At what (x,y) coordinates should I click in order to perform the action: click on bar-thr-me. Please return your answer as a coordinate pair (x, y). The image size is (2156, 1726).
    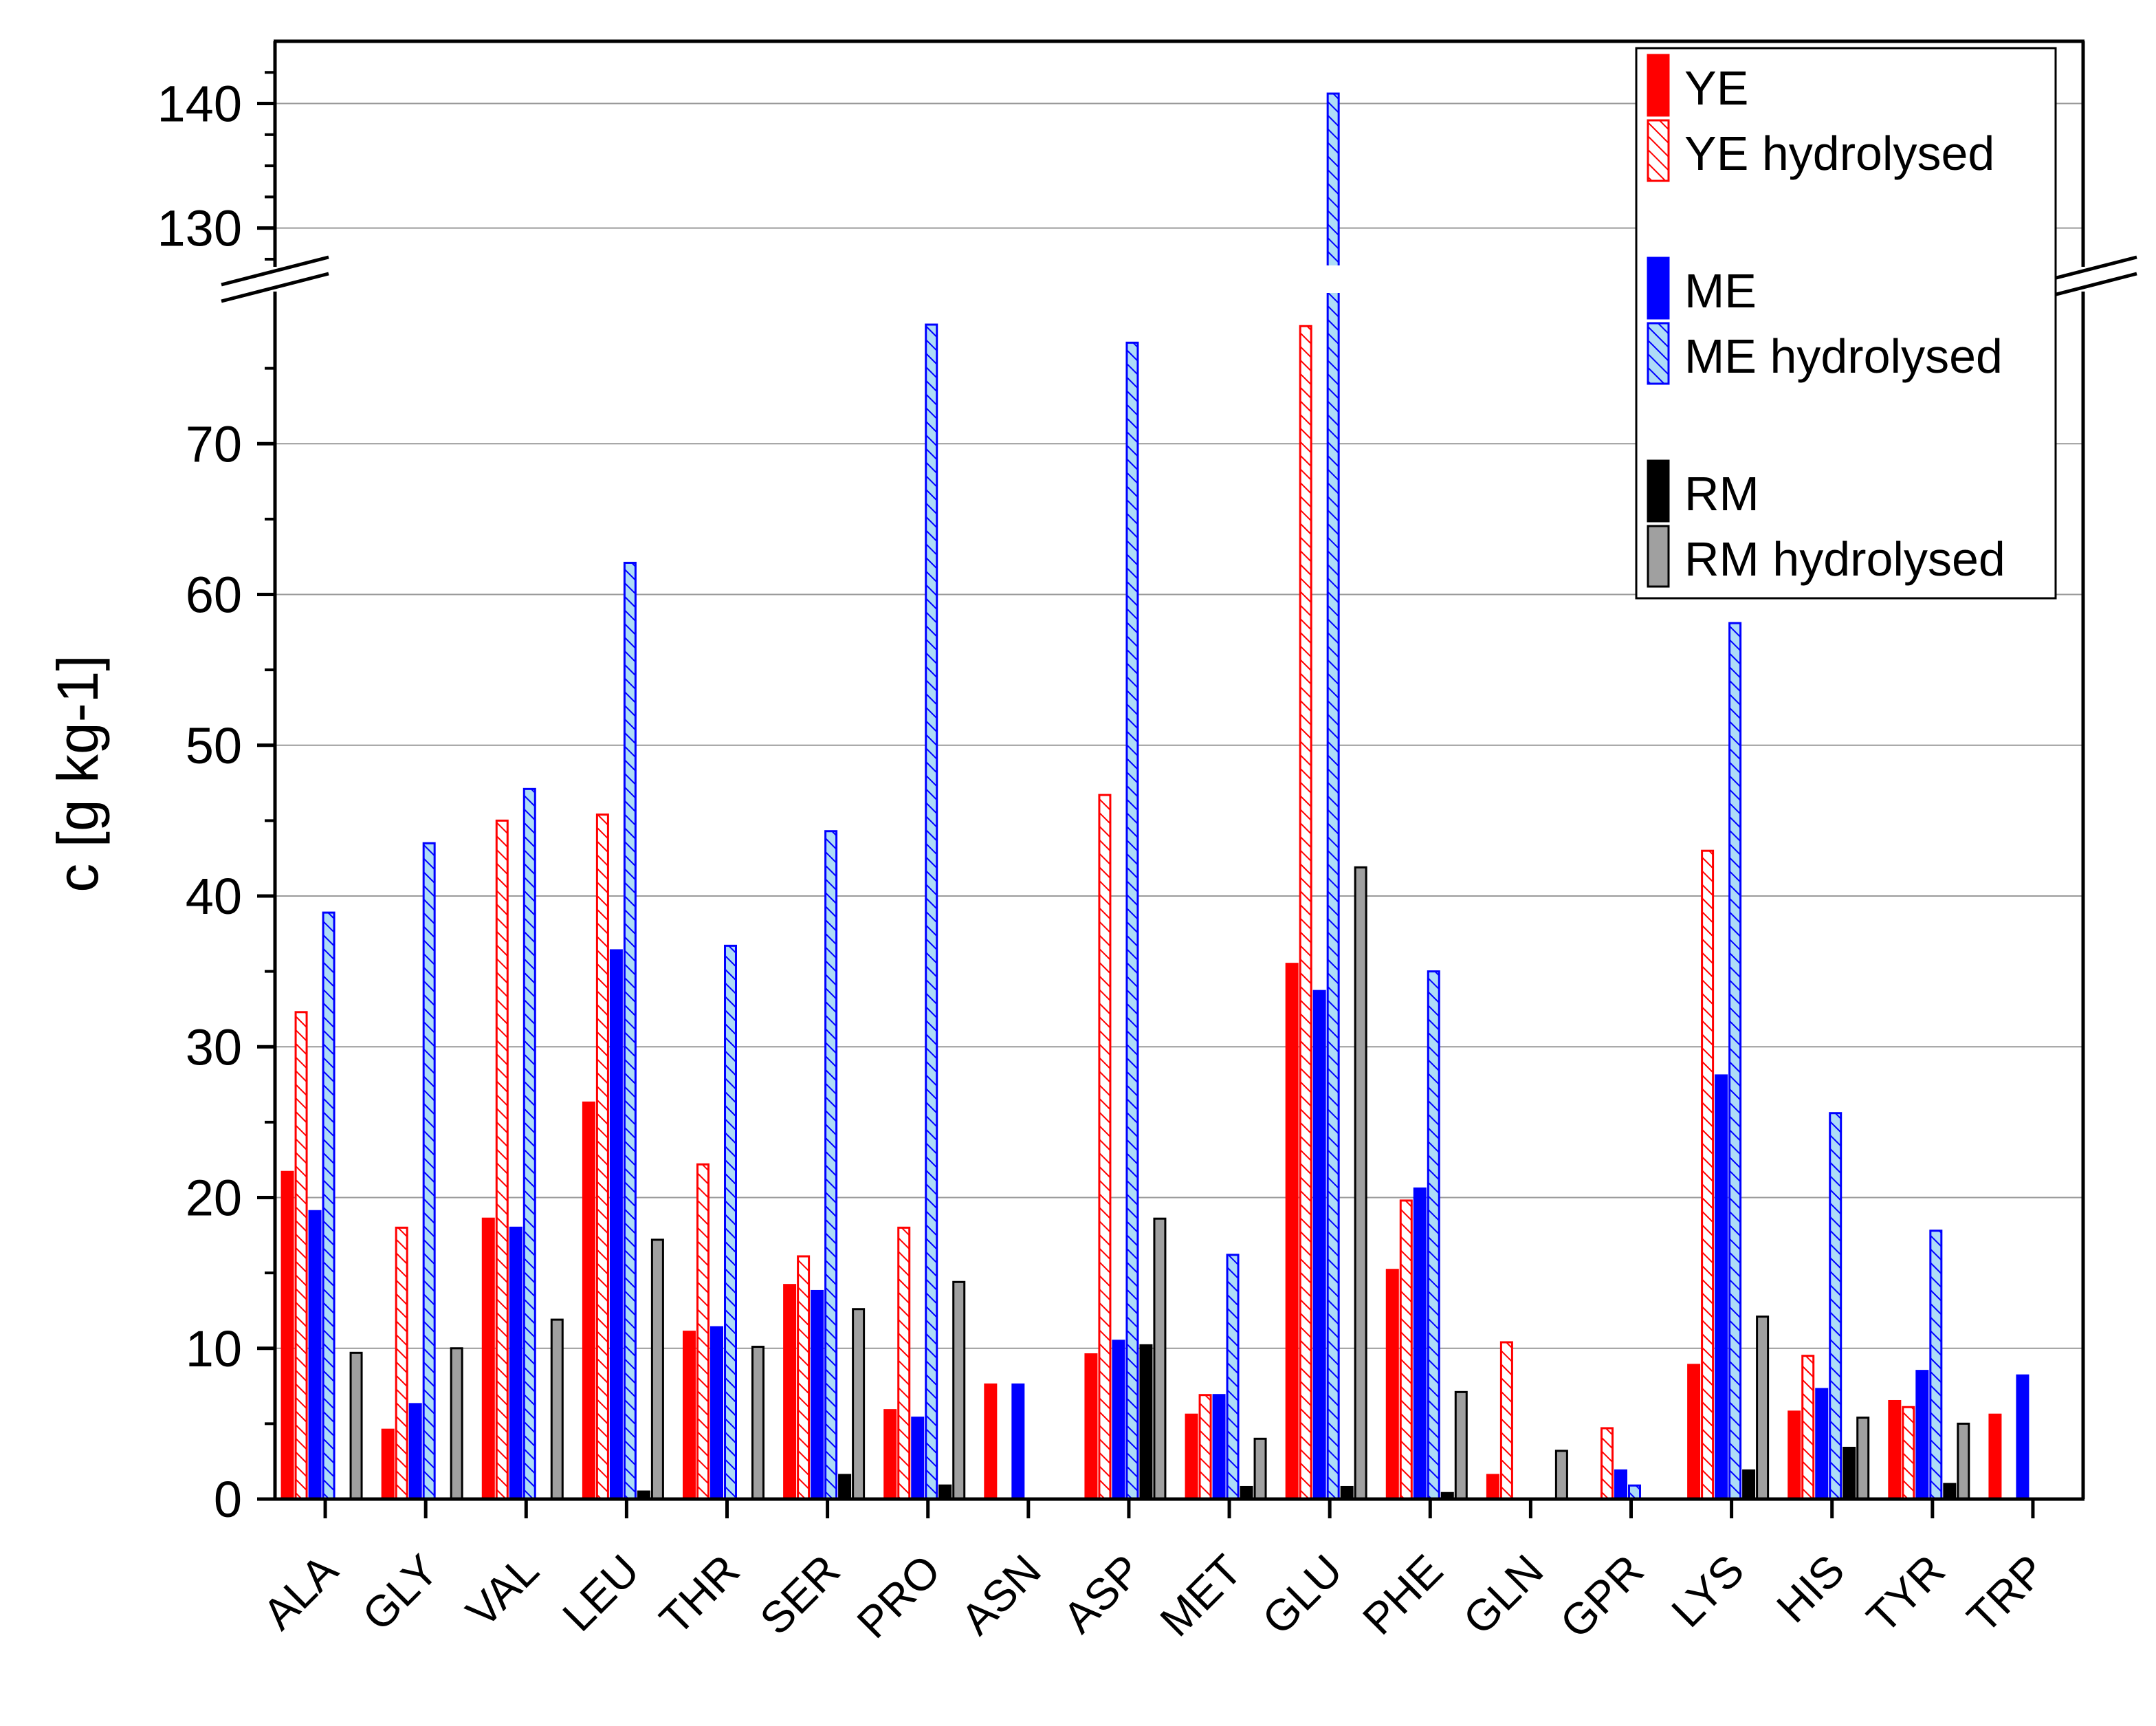
    Looking at the image, I should click on (716, 1412).